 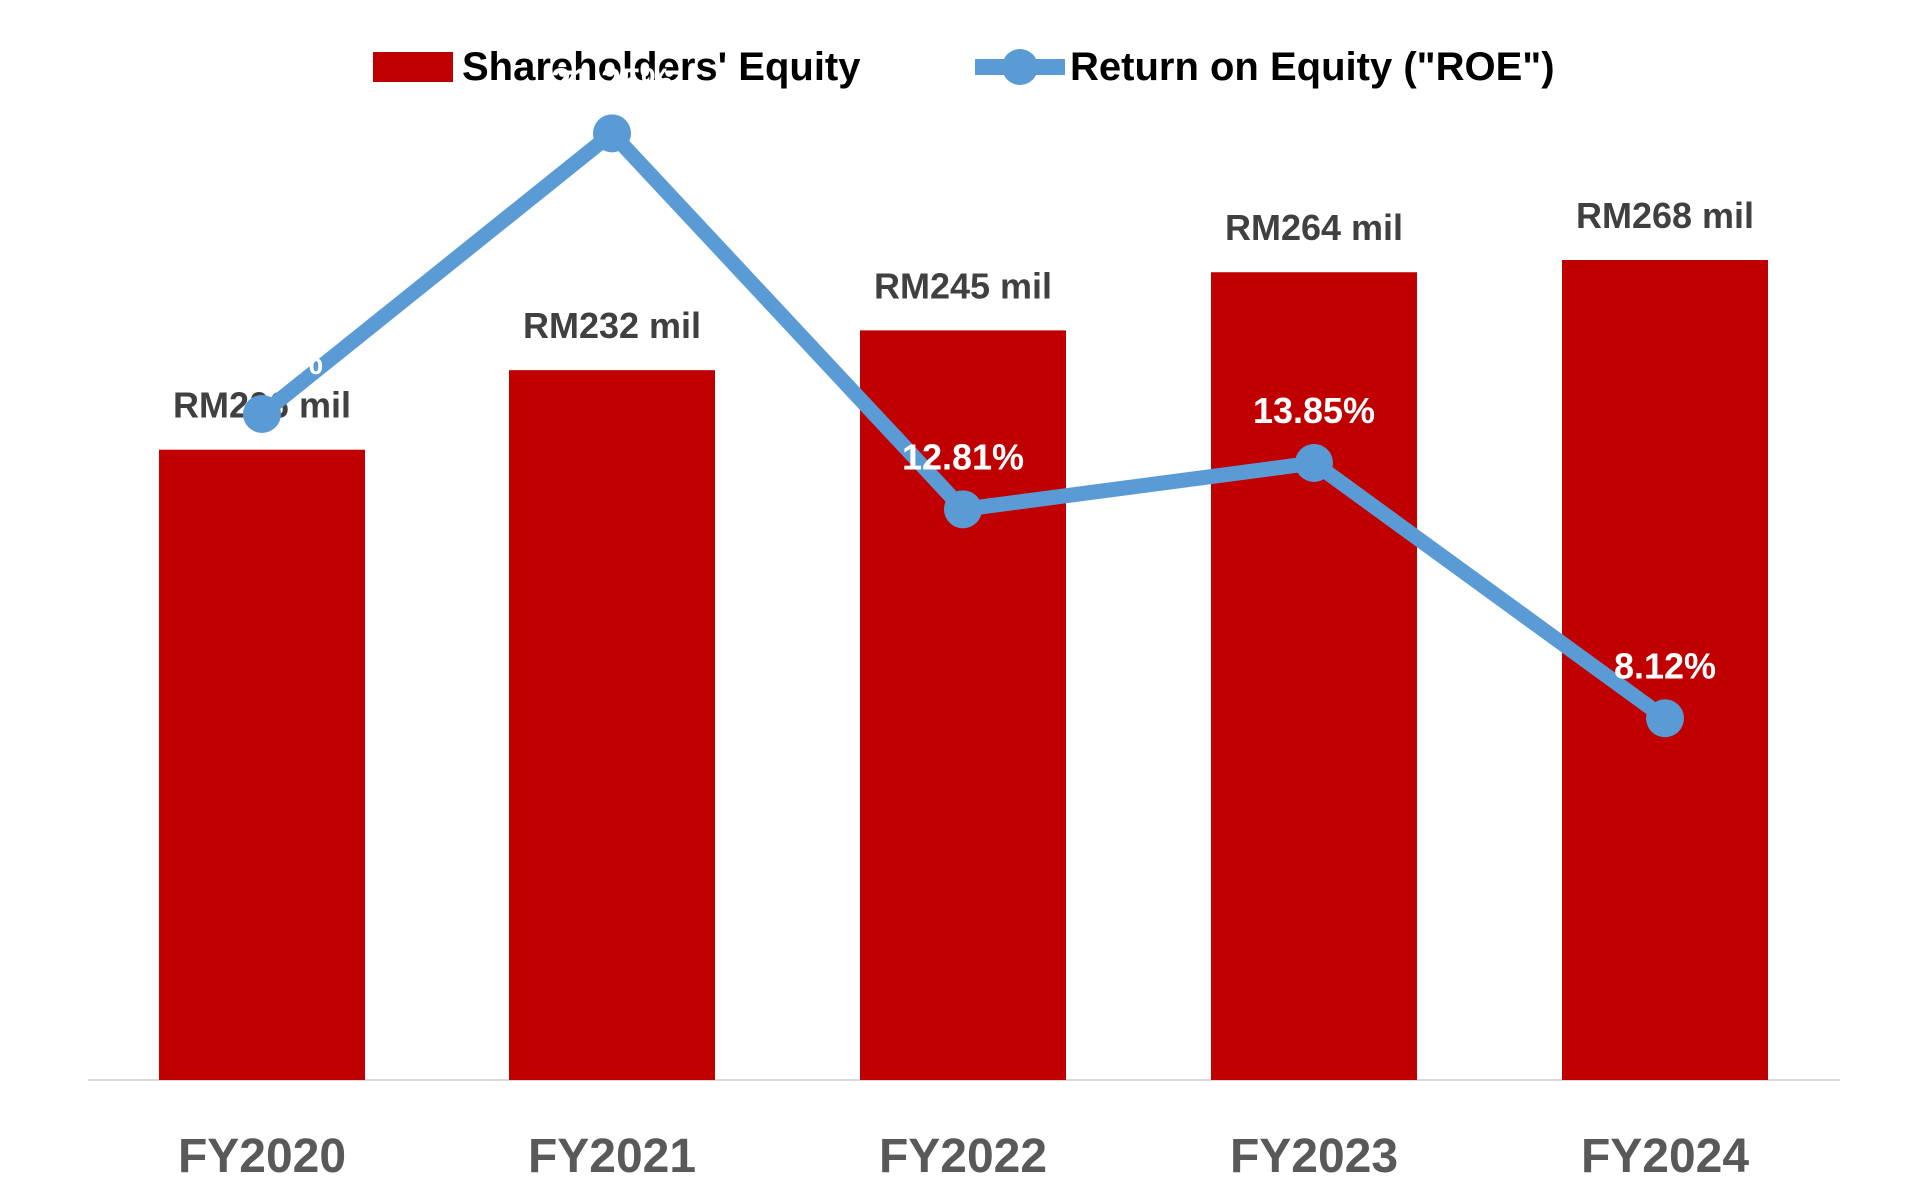 What do you see at coordinates (963, 705) in the screenshot?
I see `bar-equity-fy2022` at bounding box center [963, 705].